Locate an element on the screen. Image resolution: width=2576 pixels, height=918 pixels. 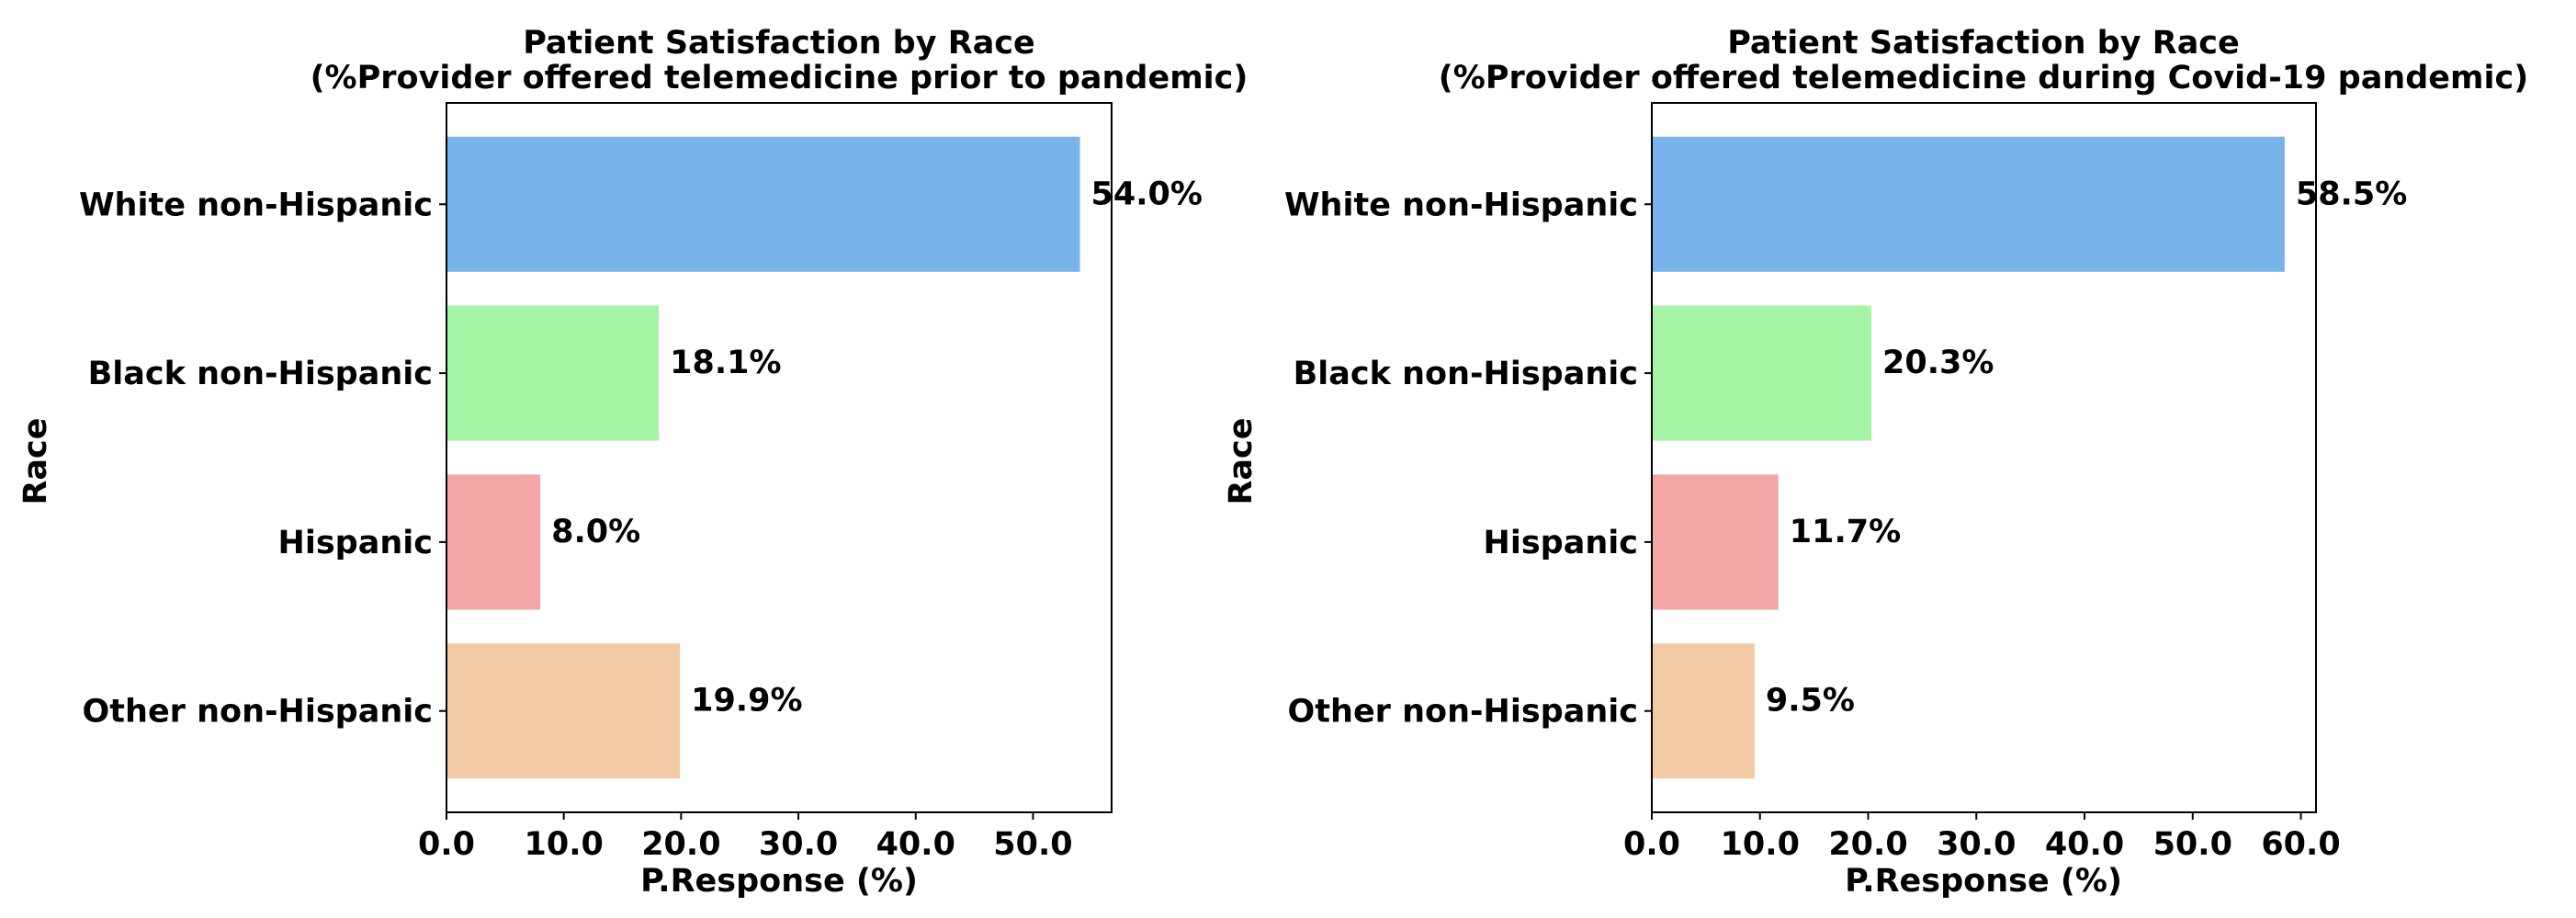
value-label: 9.5% is located at coordinates (1810, 701).